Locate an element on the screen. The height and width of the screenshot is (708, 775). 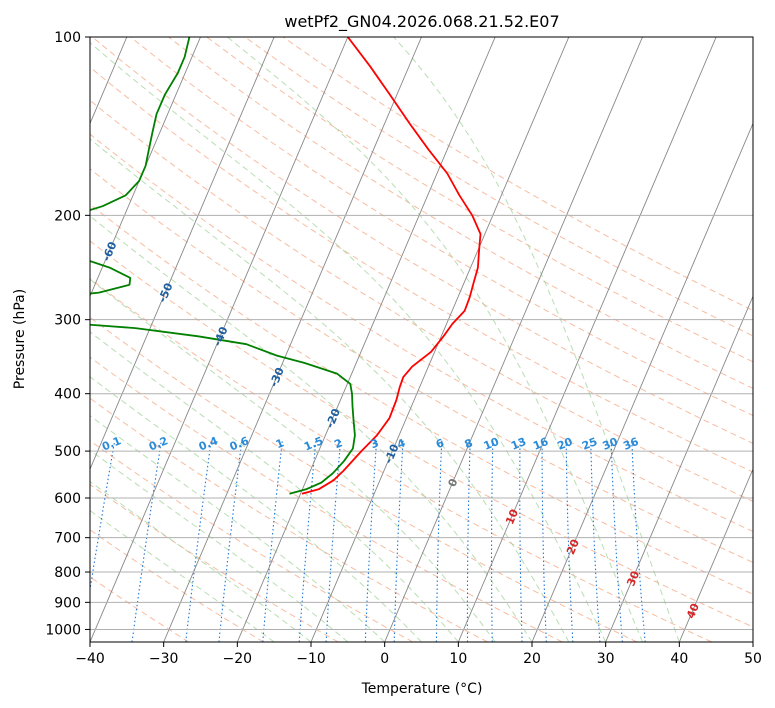
y-tick-label: 700 is located at coordinates (67, 539).